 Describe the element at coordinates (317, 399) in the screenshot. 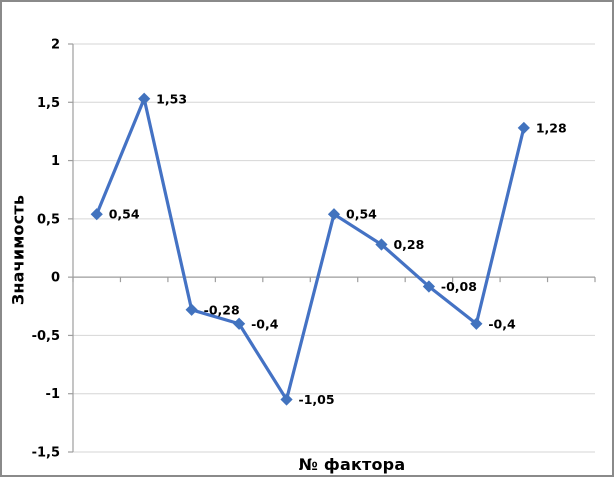

I see `data-point-label: -1,05` at that location.